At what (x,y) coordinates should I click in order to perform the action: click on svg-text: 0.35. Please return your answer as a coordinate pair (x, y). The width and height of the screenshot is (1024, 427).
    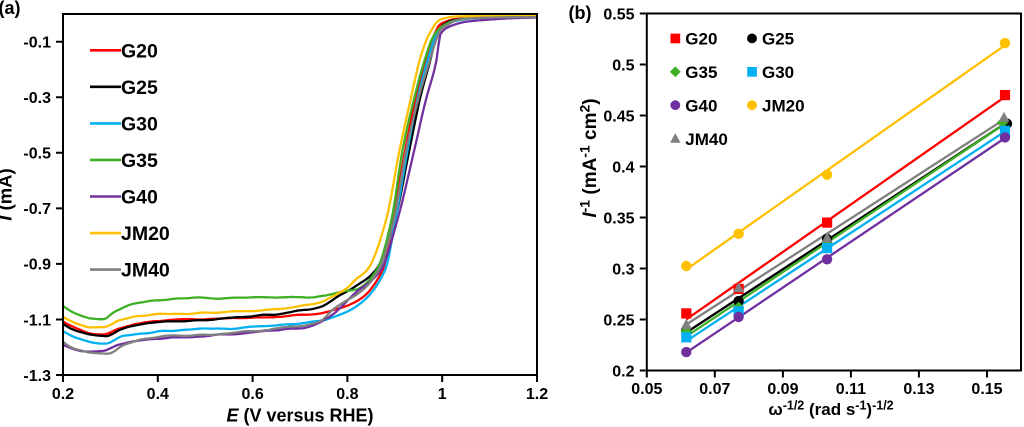
    Looking at the image, I should click on (618, 218).